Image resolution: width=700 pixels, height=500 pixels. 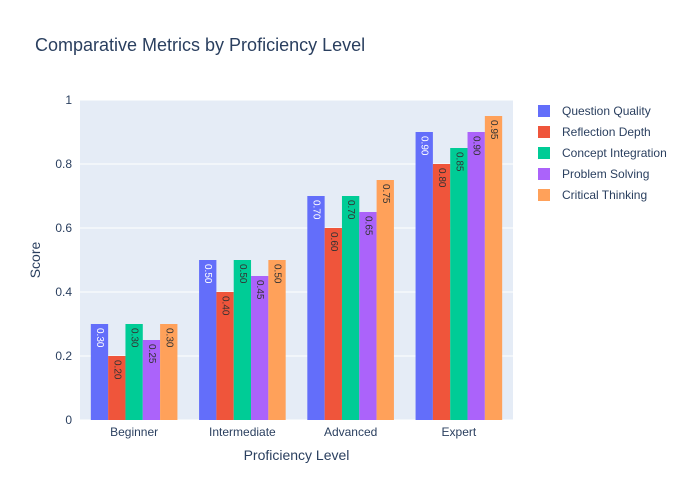 What do you see at coordinates (63, 356) in the screenshot?
I see `y-tick-label: 0.2` at bounding box center [63, 356].